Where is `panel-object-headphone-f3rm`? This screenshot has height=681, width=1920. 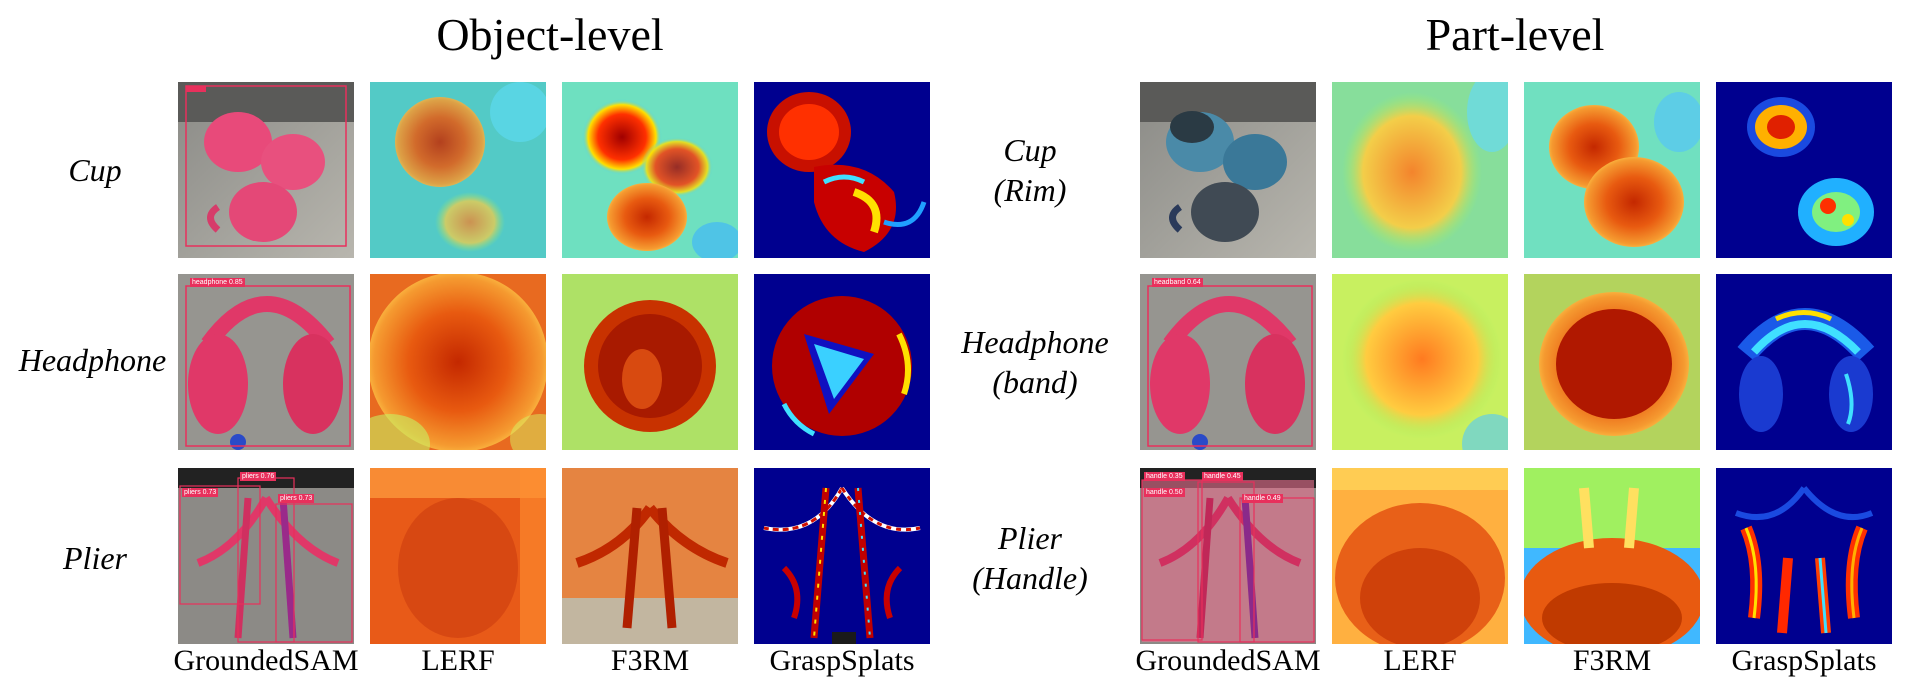
panel-object-headphone-f3rm is located at coordinates (650, 362).